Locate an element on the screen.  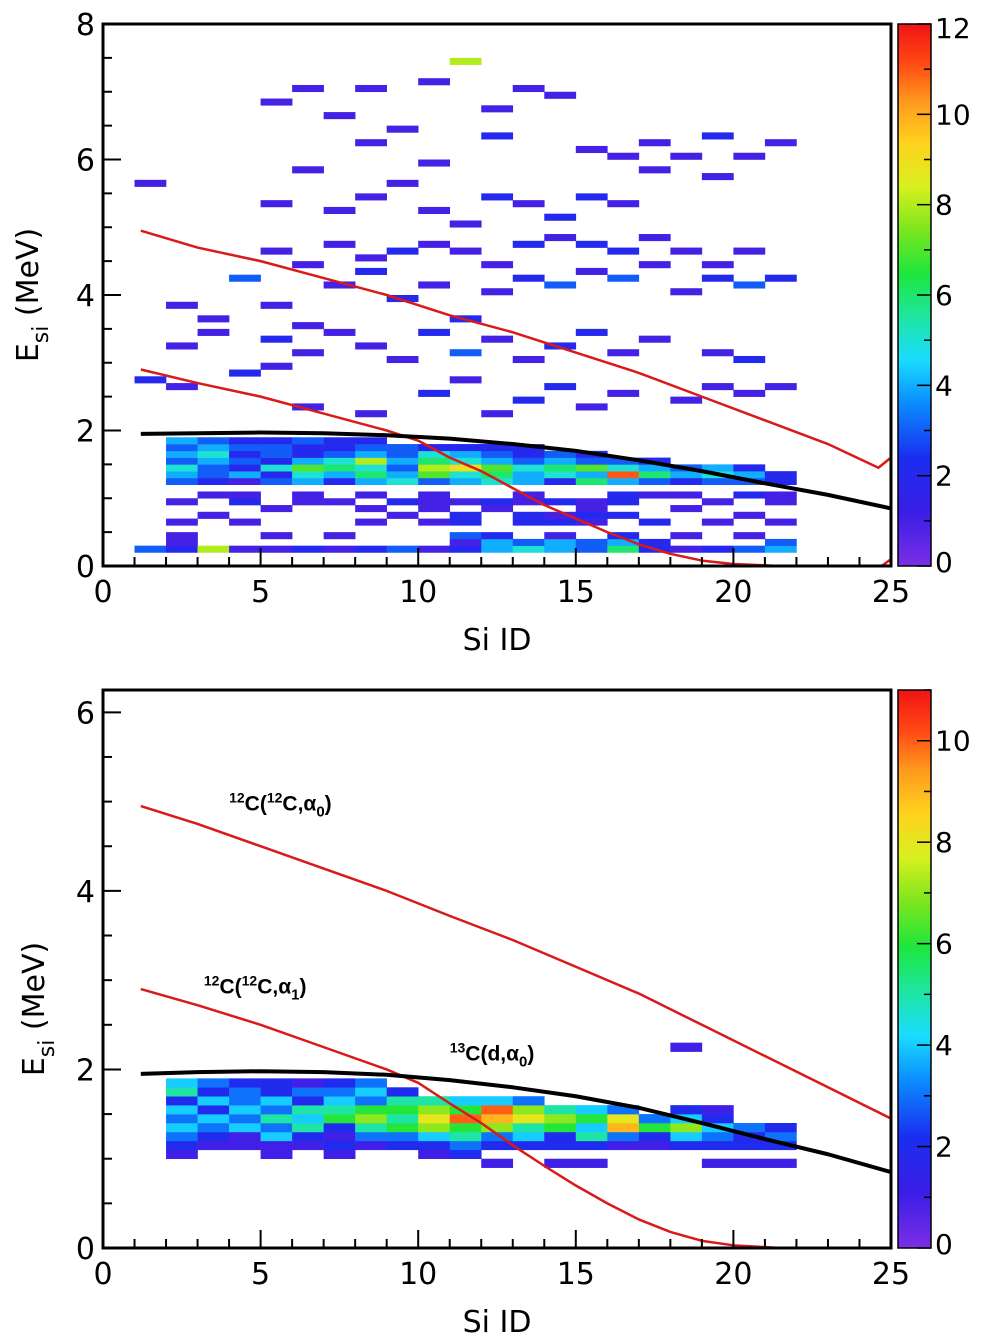
top-y-axis-title-main: E is located at coordinates (28, 352).